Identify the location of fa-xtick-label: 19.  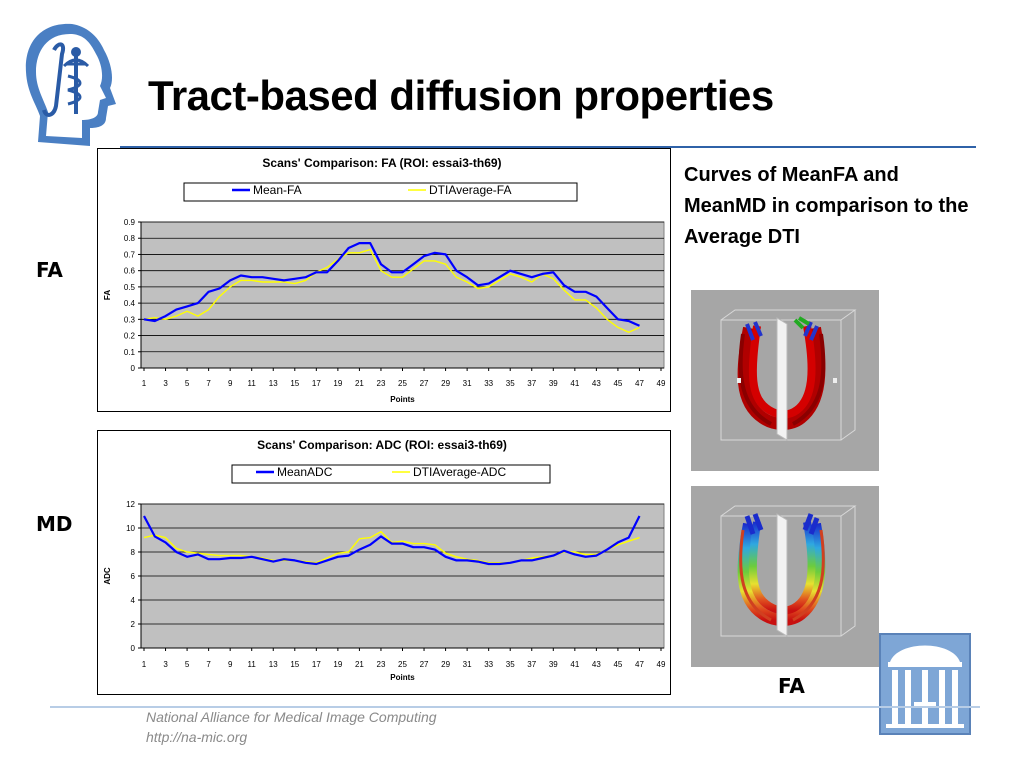
(337, 383).